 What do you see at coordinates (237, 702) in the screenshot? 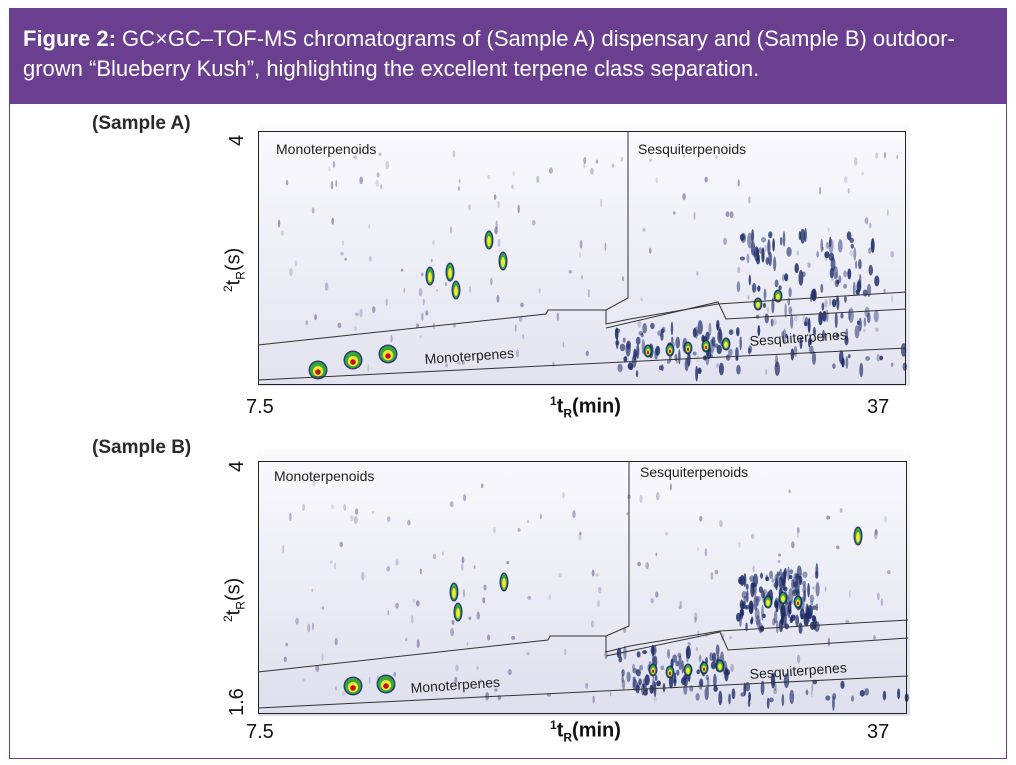
I see `panel-b-ytick-bottom: 1.6` at bounding box center [237, 702].